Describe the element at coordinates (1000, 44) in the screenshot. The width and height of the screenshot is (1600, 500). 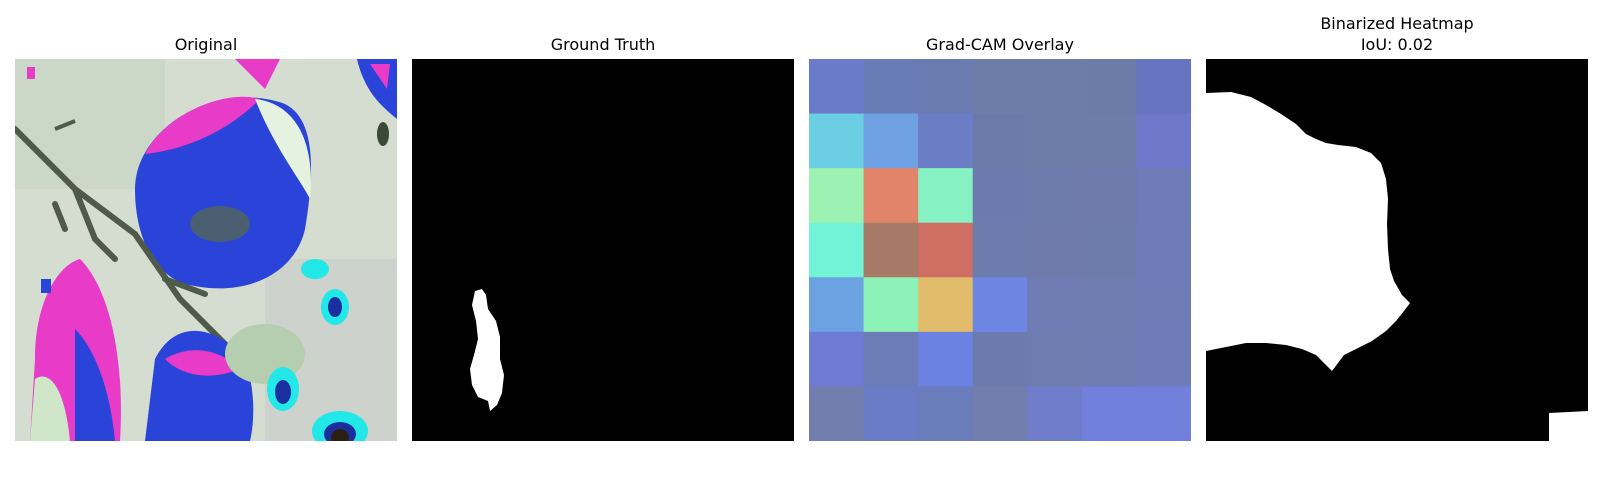
I see `gradcam-title: Grad-CAM Overlay` at that location.